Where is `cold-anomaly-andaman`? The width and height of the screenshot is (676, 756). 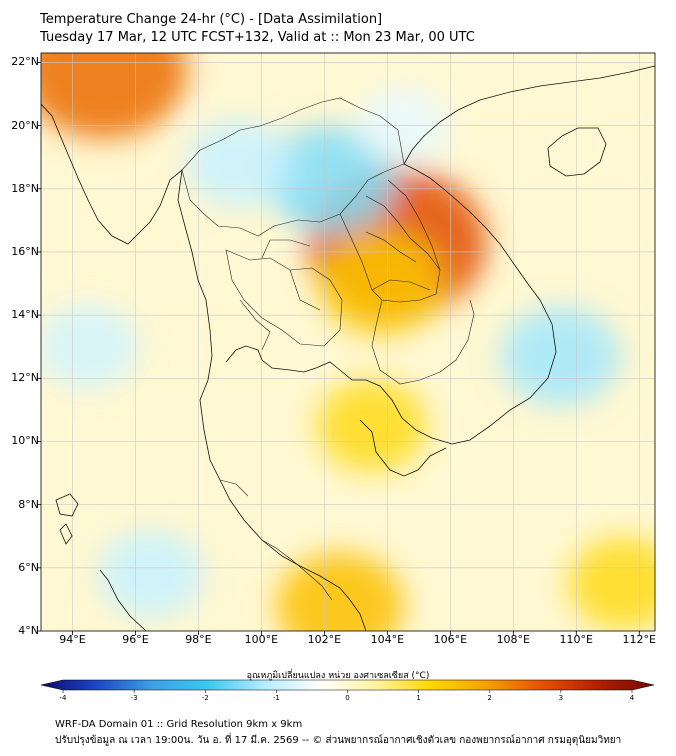 cold-anomaly-andaman is located at coordinates (90, 347).